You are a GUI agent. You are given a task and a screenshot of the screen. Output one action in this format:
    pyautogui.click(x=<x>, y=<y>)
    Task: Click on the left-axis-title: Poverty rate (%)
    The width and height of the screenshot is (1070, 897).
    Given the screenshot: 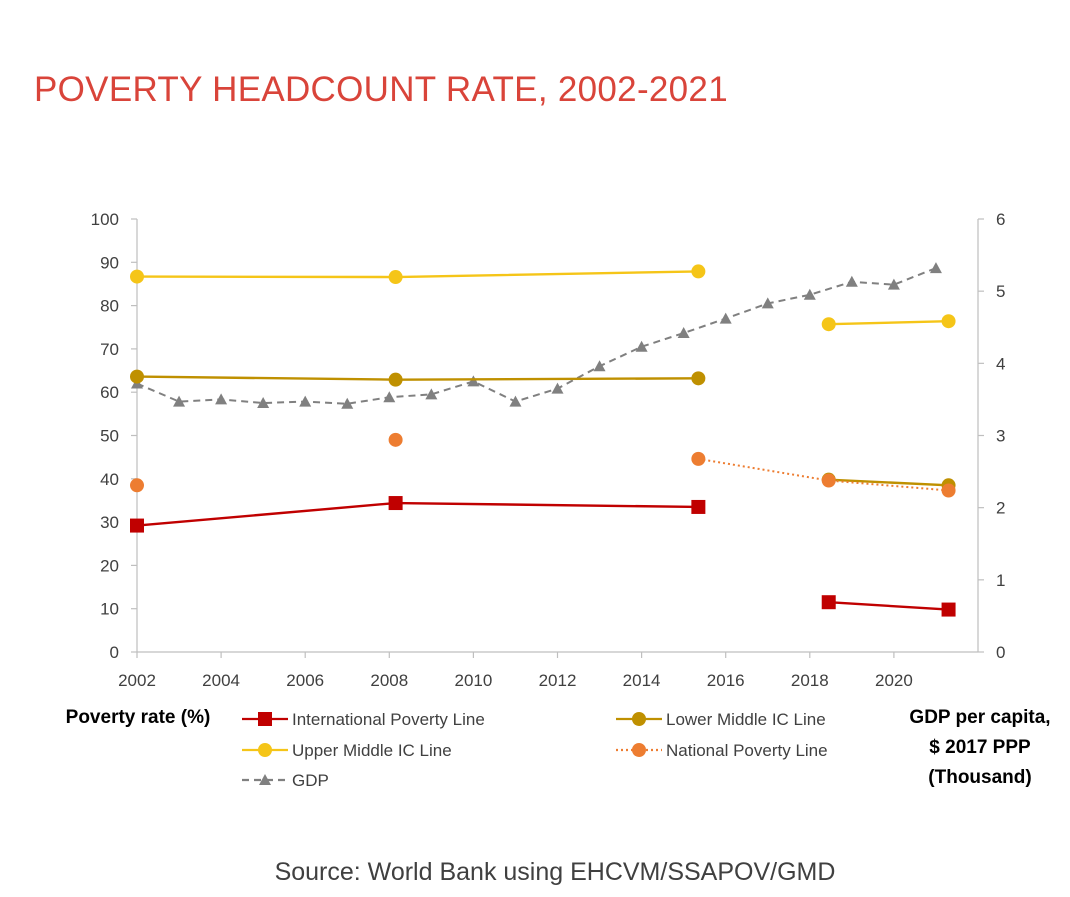 What is the action you would take?
    pyautogui.click(x=138, y=717)
    